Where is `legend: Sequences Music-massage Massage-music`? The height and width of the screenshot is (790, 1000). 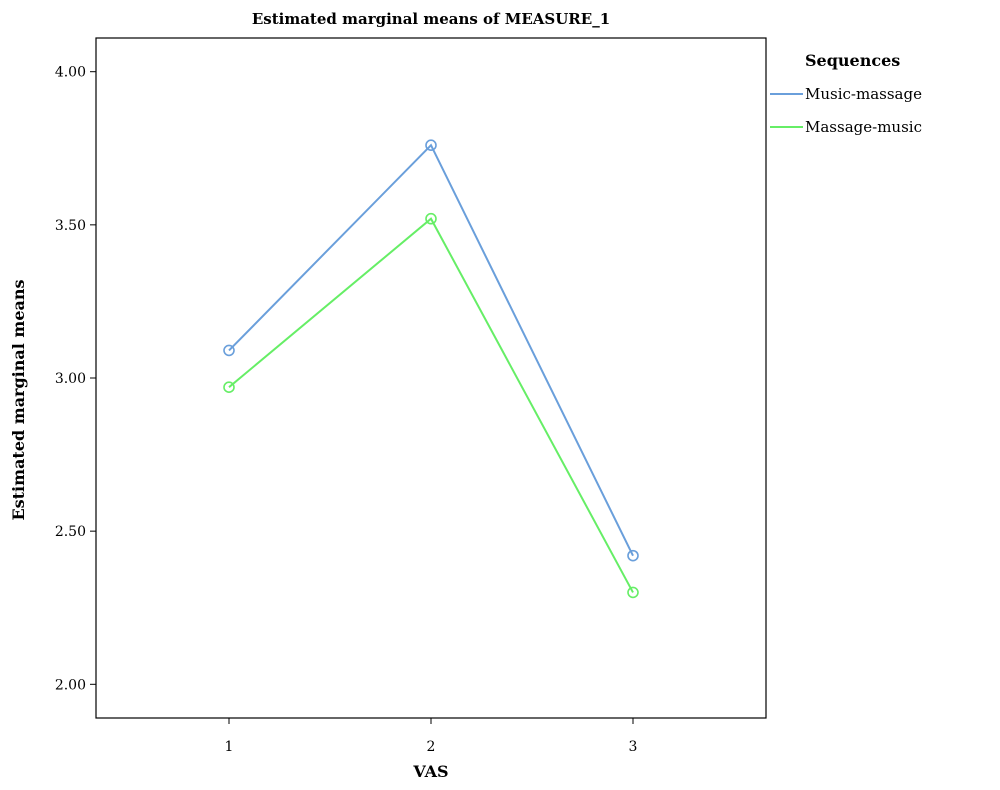 legend: Sequences Music-massage Massage-music is located at coordinates (846, 93).